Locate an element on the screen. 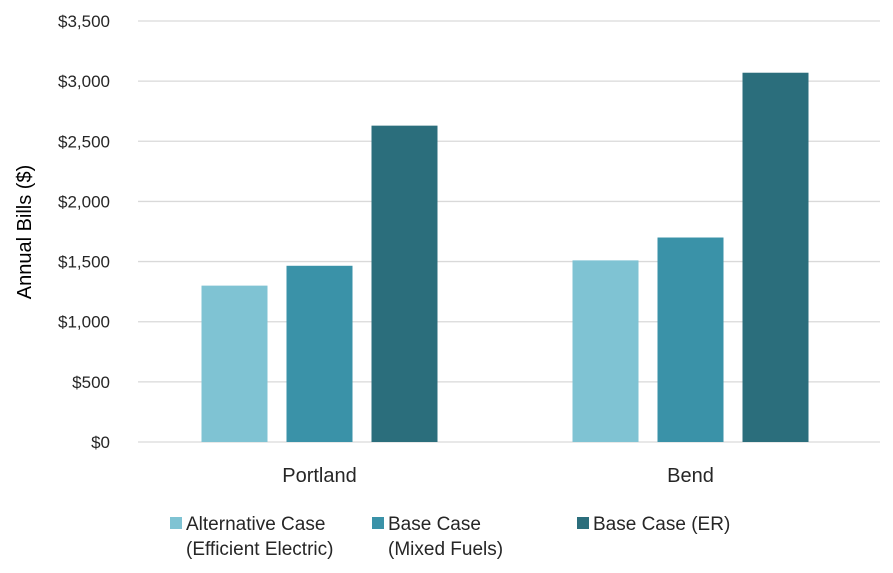  y-tick-label: $3,000 is located at coordinates (84, 81).